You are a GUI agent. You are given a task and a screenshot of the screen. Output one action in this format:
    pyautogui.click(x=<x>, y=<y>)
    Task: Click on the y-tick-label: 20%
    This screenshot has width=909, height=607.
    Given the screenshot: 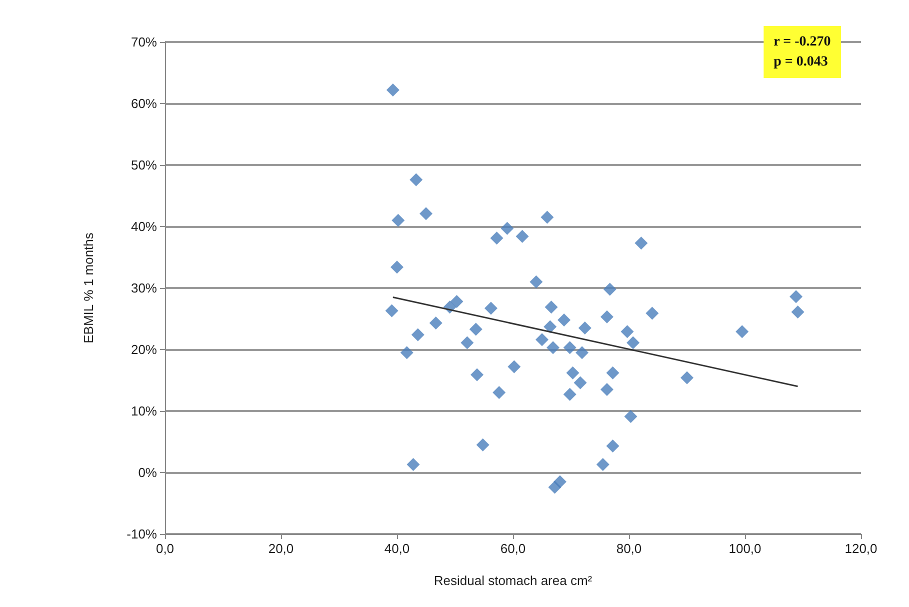 What is the action you would take?
    pyautogui.click(x=144, y=349)
    